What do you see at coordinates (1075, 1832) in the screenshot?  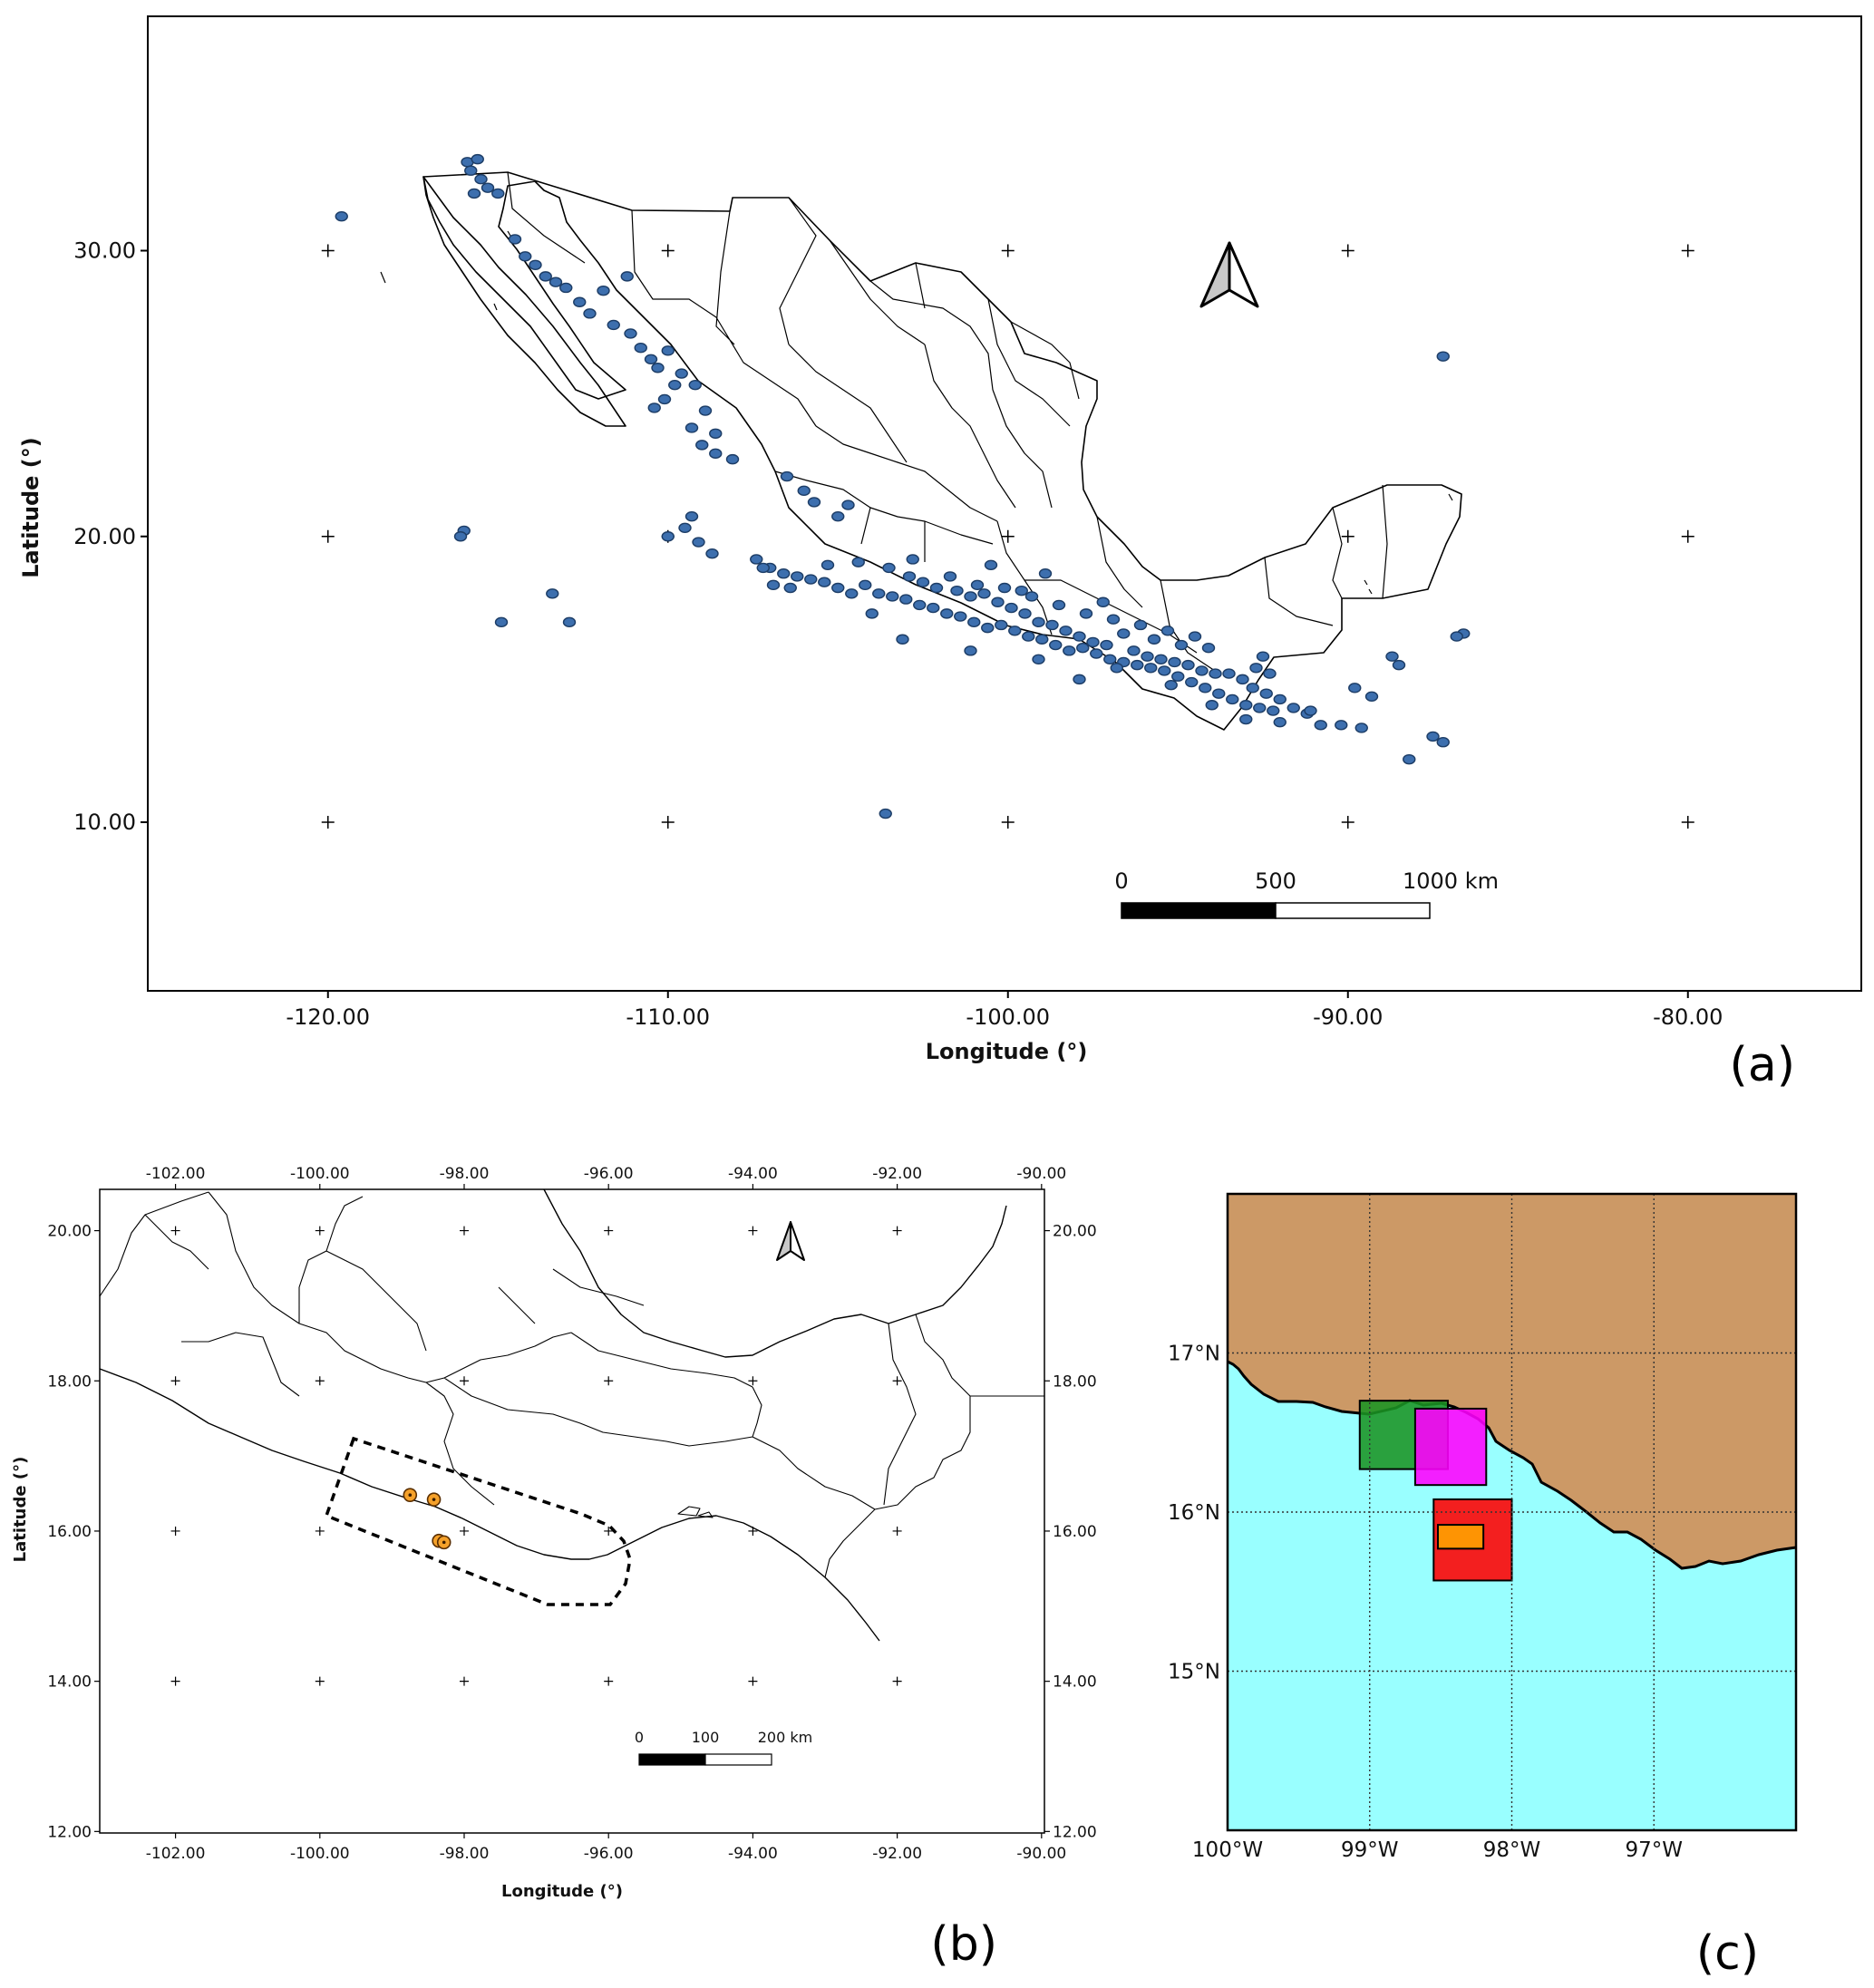 I see `y-tick-label-right: 12.00` at bounding box center [1075, 1832].